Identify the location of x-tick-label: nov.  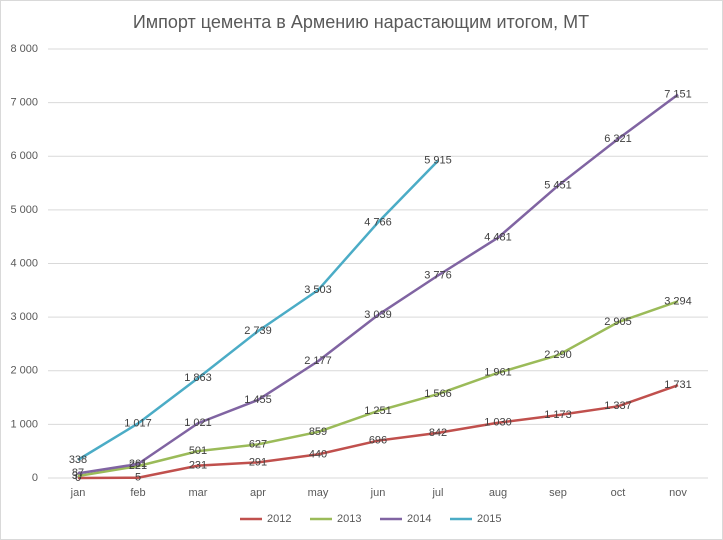
(678, 493).